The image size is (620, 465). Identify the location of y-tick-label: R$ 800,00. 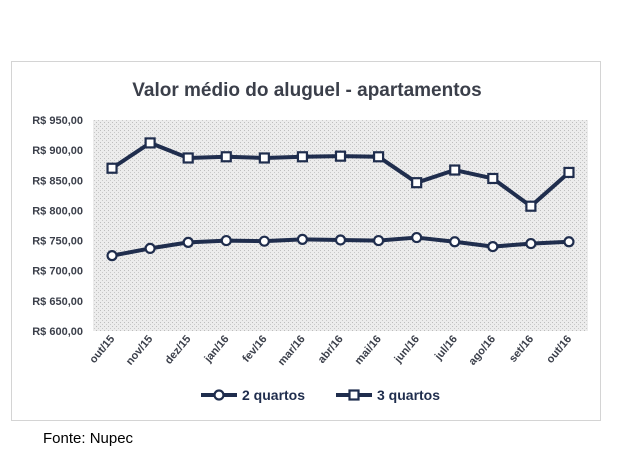
(57, 211).